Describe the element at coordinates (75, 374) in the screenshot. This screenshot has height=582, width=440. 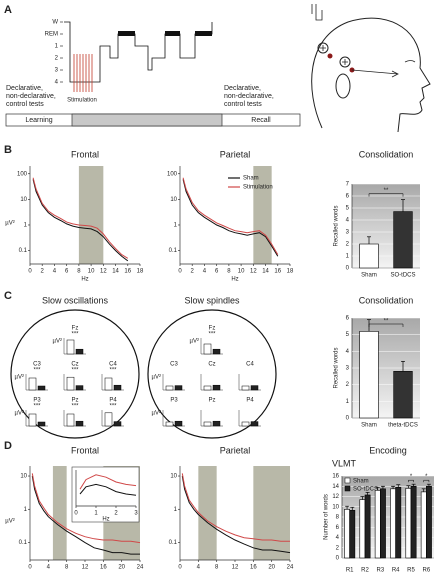
I see `head-outline` at that location.